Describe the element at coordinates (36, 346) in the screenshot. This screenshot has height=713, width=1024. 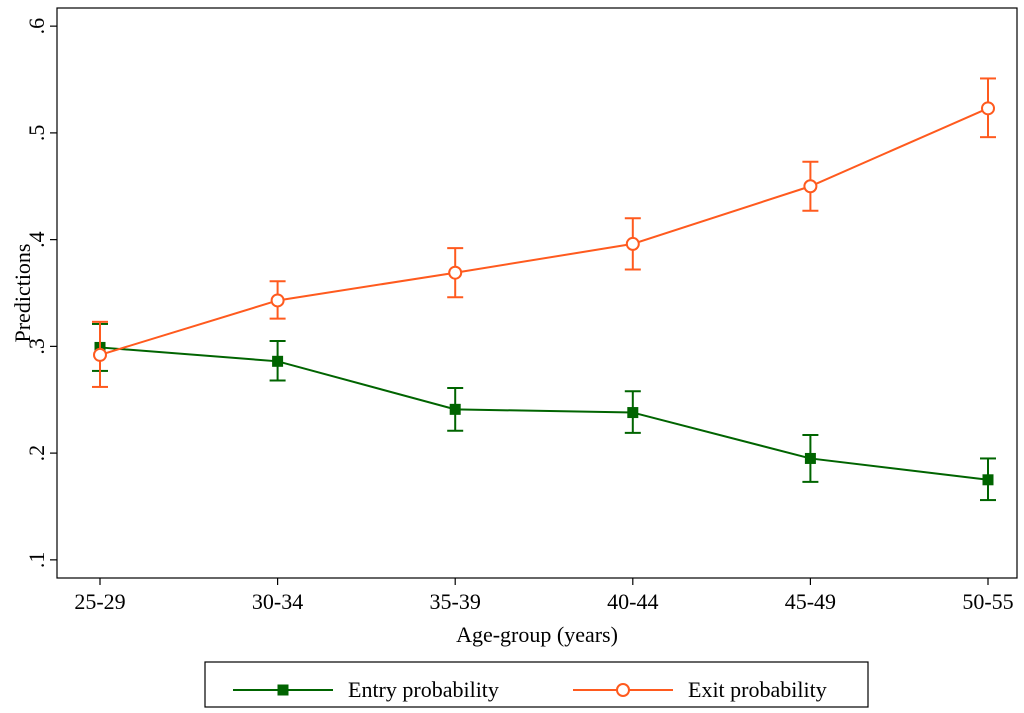
I see `y-tick-label: .3` at that location.